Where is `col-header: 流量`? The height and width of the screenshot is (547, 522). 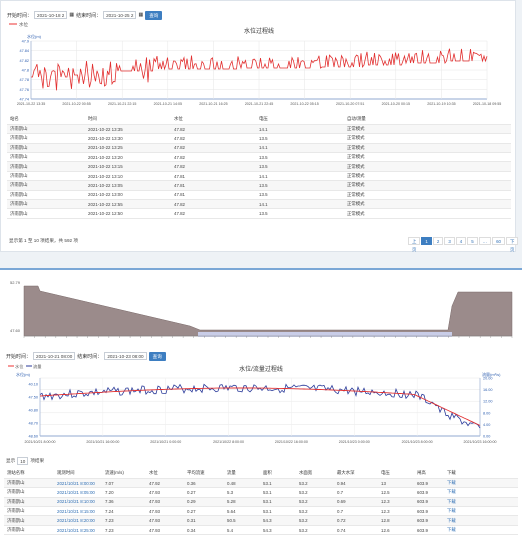
col-header: 流量 is located at coordinates (242, 474).